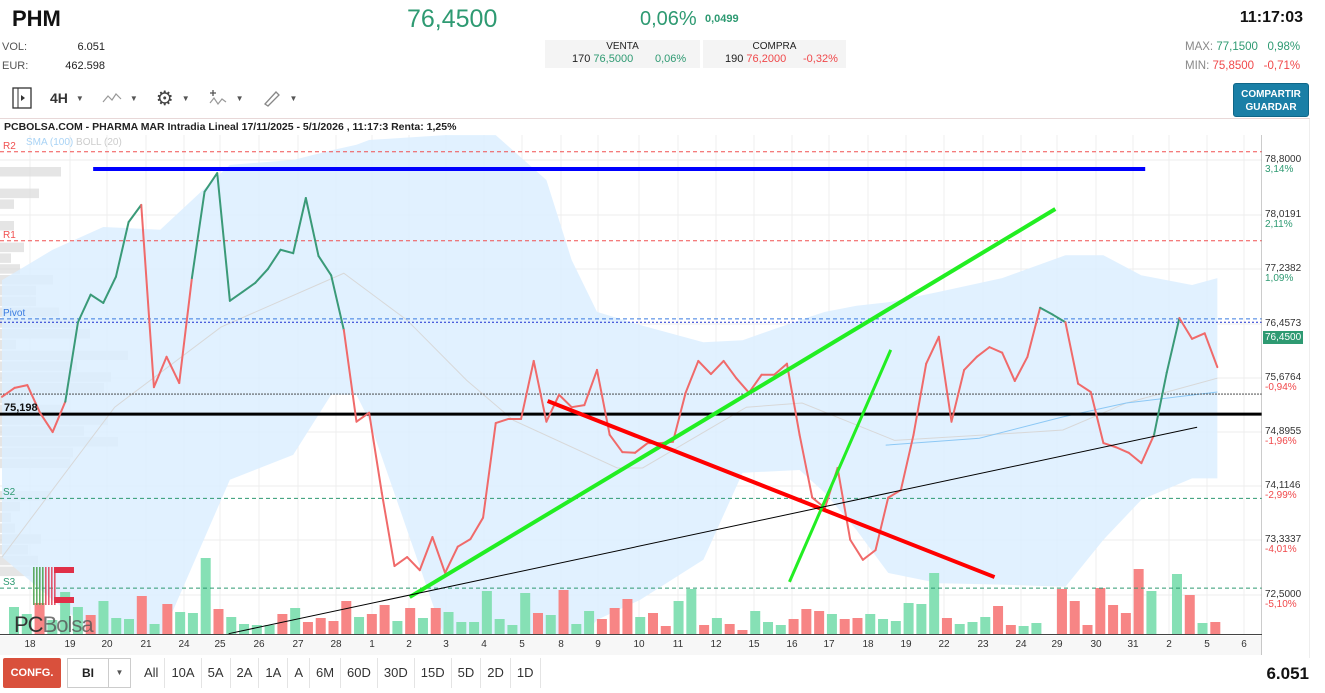 The height and width of the screenshot is (693, 1325). What do you see at coordinates (216, 673) in the screenshot?
I see `range-button-5a: 5A` at bounding box center [216, 673].